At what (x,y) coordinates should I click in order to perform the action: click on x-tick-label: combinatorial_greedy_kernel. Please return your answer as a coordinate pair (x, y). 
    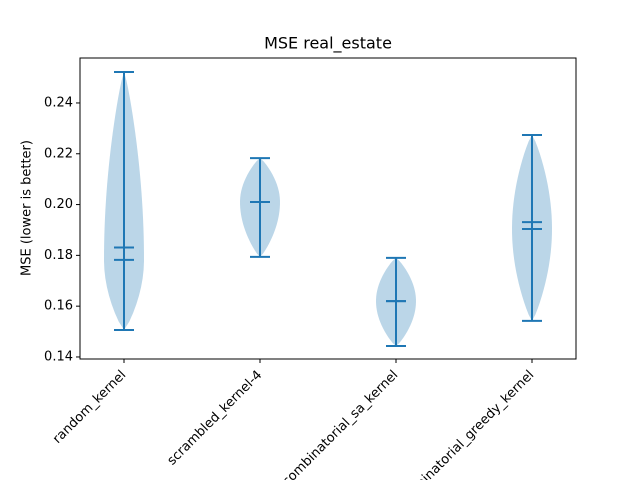
    Looking at the image, I should click on (465, 424).